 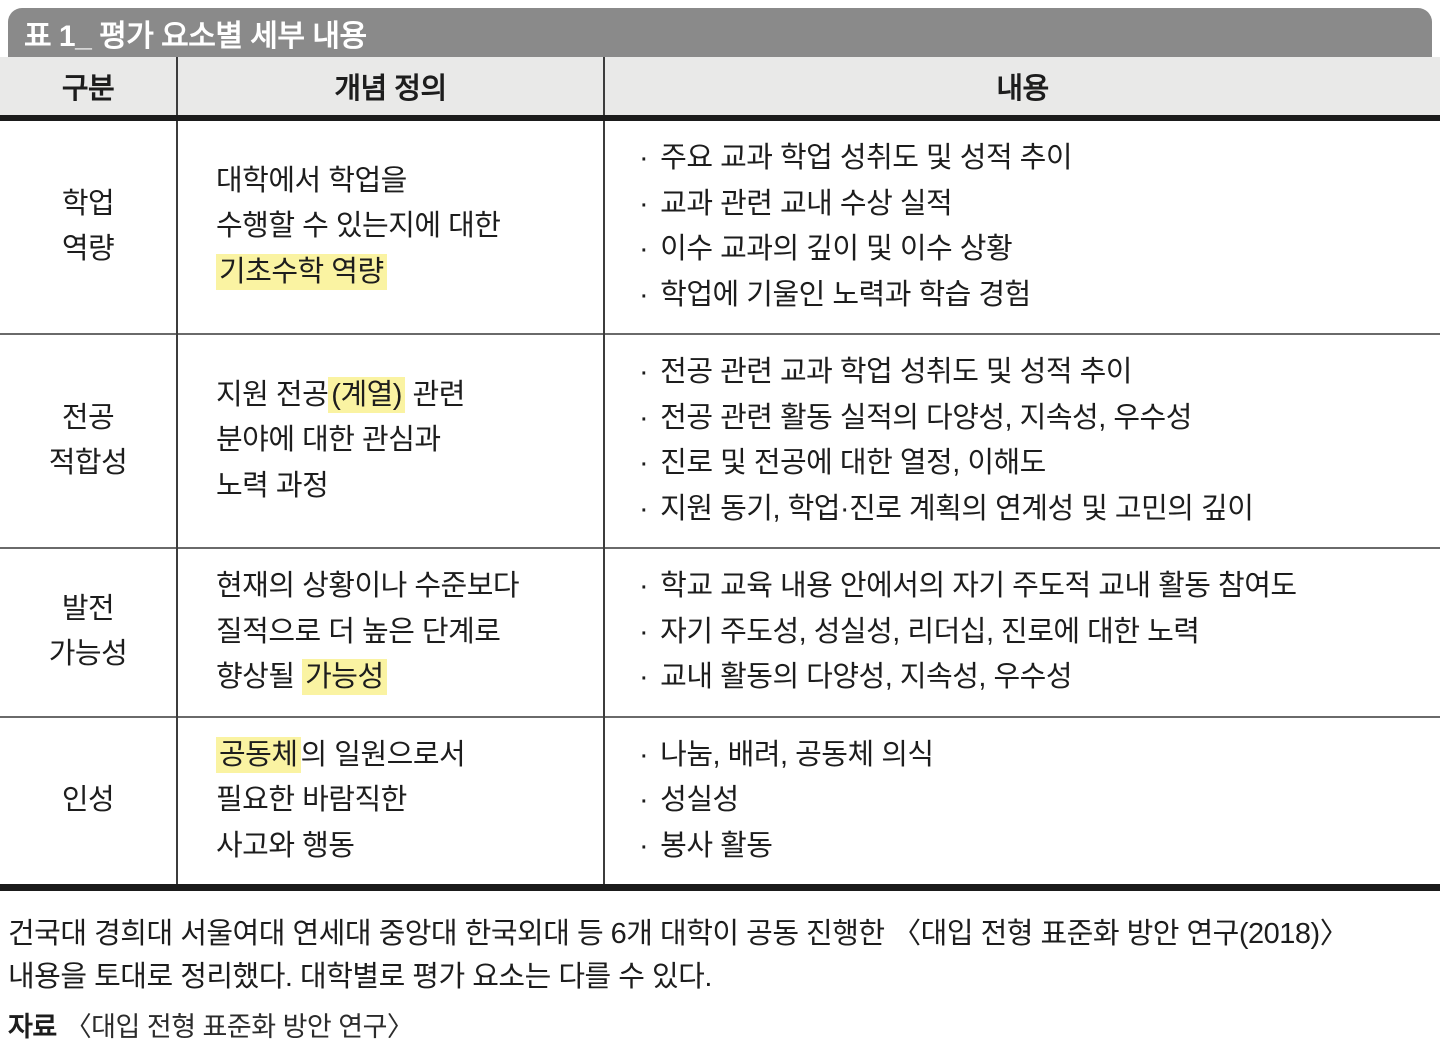 I want to click on definition-cell: 지원 전공 (계열) 관련 분야에 대한 관심과 노력 과정, so click(x=390, y=441).